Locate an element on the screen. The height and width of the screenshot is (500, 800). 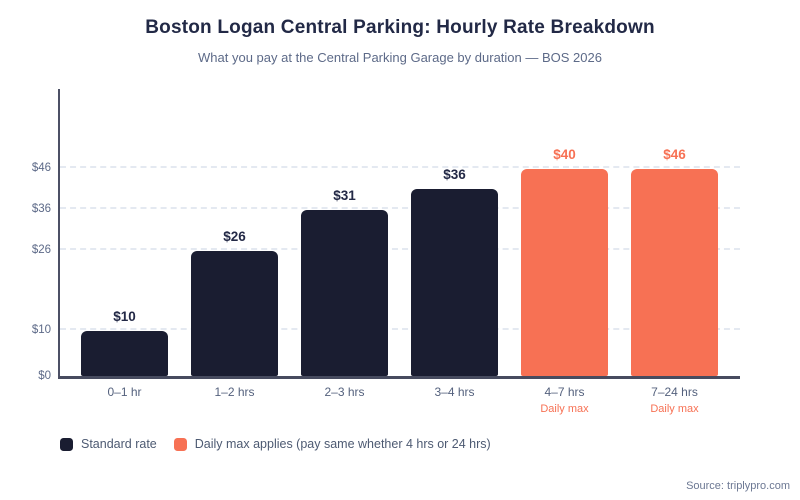
legend-swatch-standard-rate is located at coordinates (66, 444).